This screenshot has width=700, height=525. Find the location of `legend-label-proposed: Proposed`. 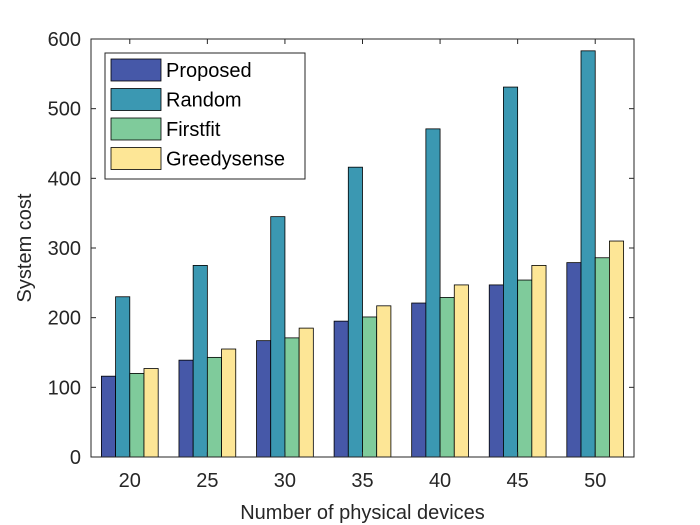

legend-label-proposed: Proposed is located at coordinates (209, 71).